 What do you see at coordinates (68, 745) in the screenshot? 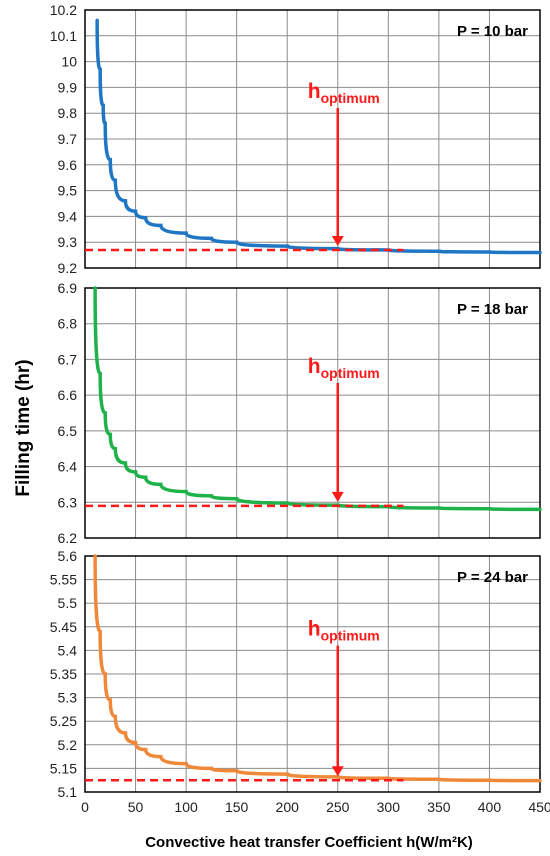
I see `y-tick-label: 5.2` at bounding box center [68, 745].